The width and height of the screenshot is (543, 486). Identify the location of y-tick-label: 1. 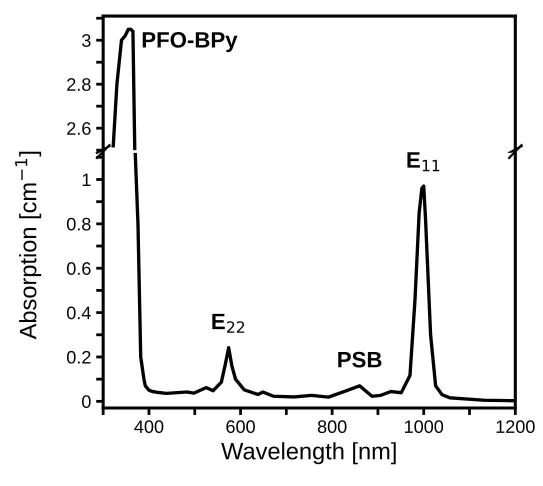
(86, 180).